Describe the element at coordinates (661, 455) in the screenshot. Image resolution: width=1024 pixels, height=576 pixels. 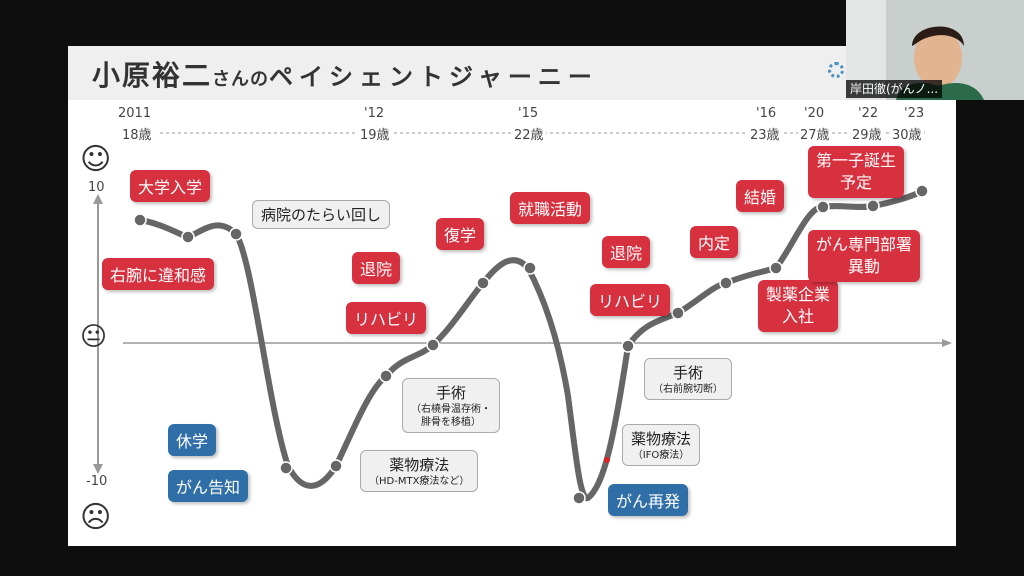
I see `event-yakubutsu-2-sub: （IFO療法）` at that location.